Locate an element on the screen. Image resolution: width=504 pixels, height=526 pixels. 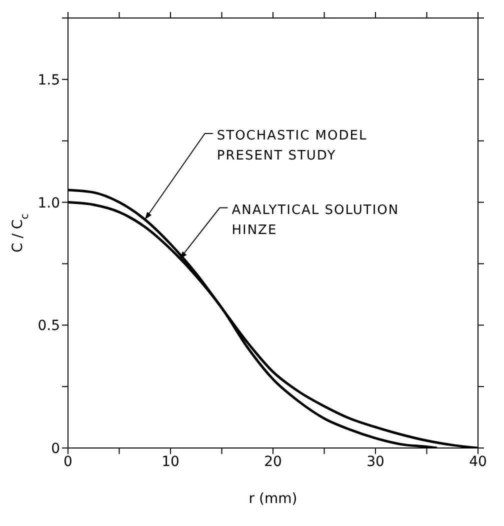
annotation: ANALYTICAL SOLUTION HINZE is located at coordinates (316, 220).